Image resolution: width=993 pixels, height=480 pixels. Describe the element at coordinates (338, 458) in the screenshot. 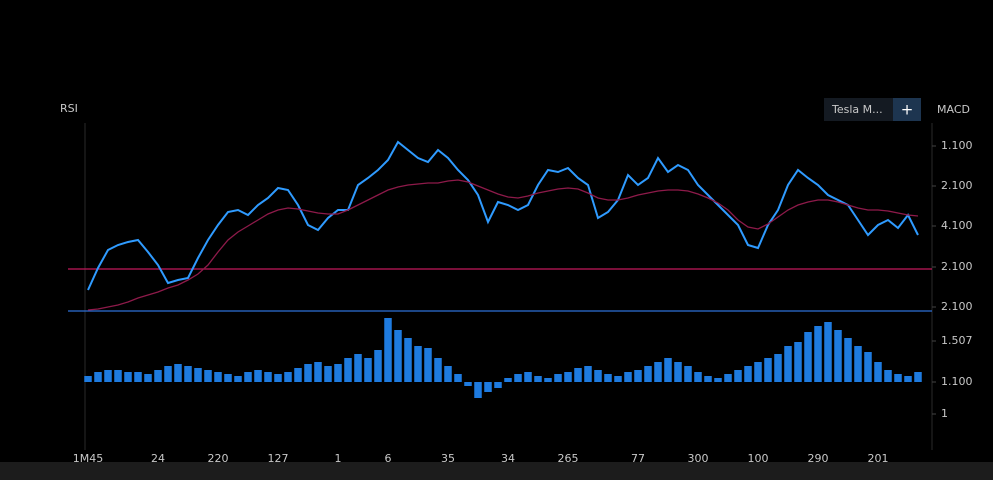

I see `x-tick-label: 1` at that location.